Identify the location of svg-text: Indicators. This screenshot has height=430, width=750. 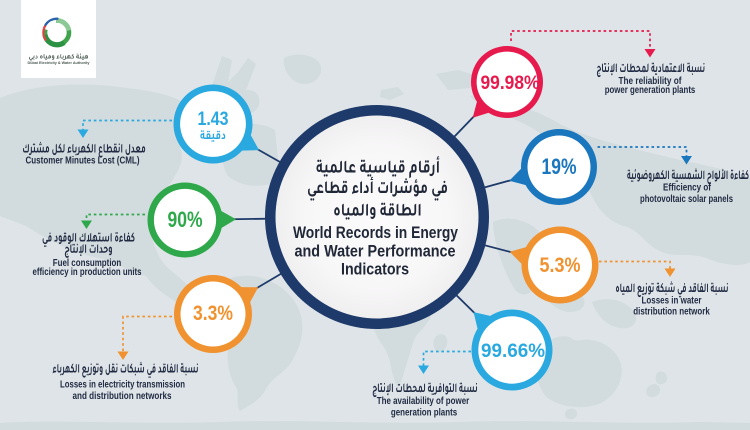
(375, 269).